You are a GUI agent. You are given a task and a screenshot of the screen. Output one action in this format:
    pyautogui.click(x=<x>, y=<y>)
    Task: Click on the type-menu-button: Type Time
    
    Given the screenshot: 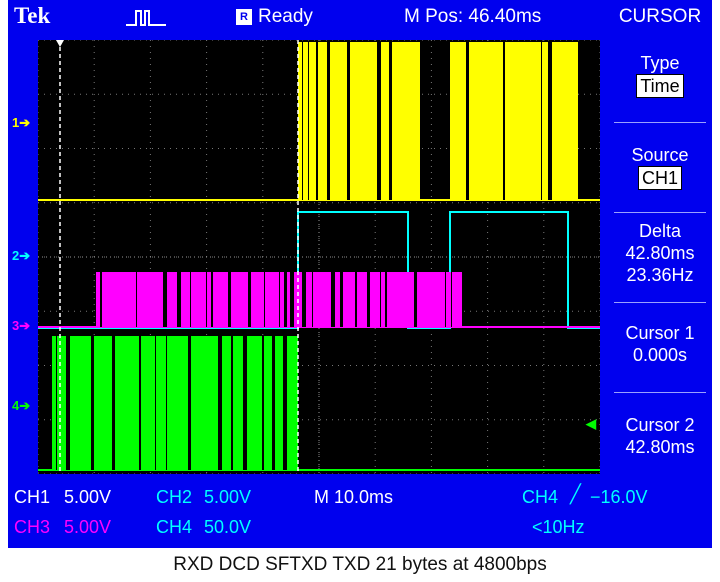 What is the action you would take?
    pyautogui.click(x=660, y=75)
    